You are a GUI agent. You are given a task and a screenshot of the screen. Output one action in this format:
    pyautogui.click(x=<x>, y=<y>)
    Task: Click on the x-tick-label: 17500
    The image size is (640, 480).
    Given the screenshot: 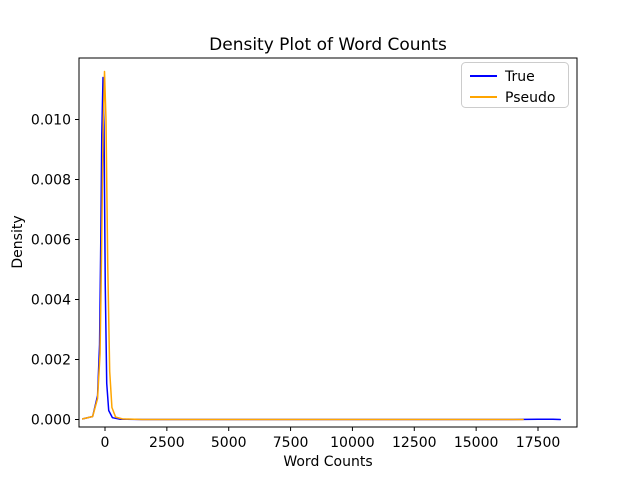 What is the action you would take?
    pyautogui.click(x=538, y=443)
    